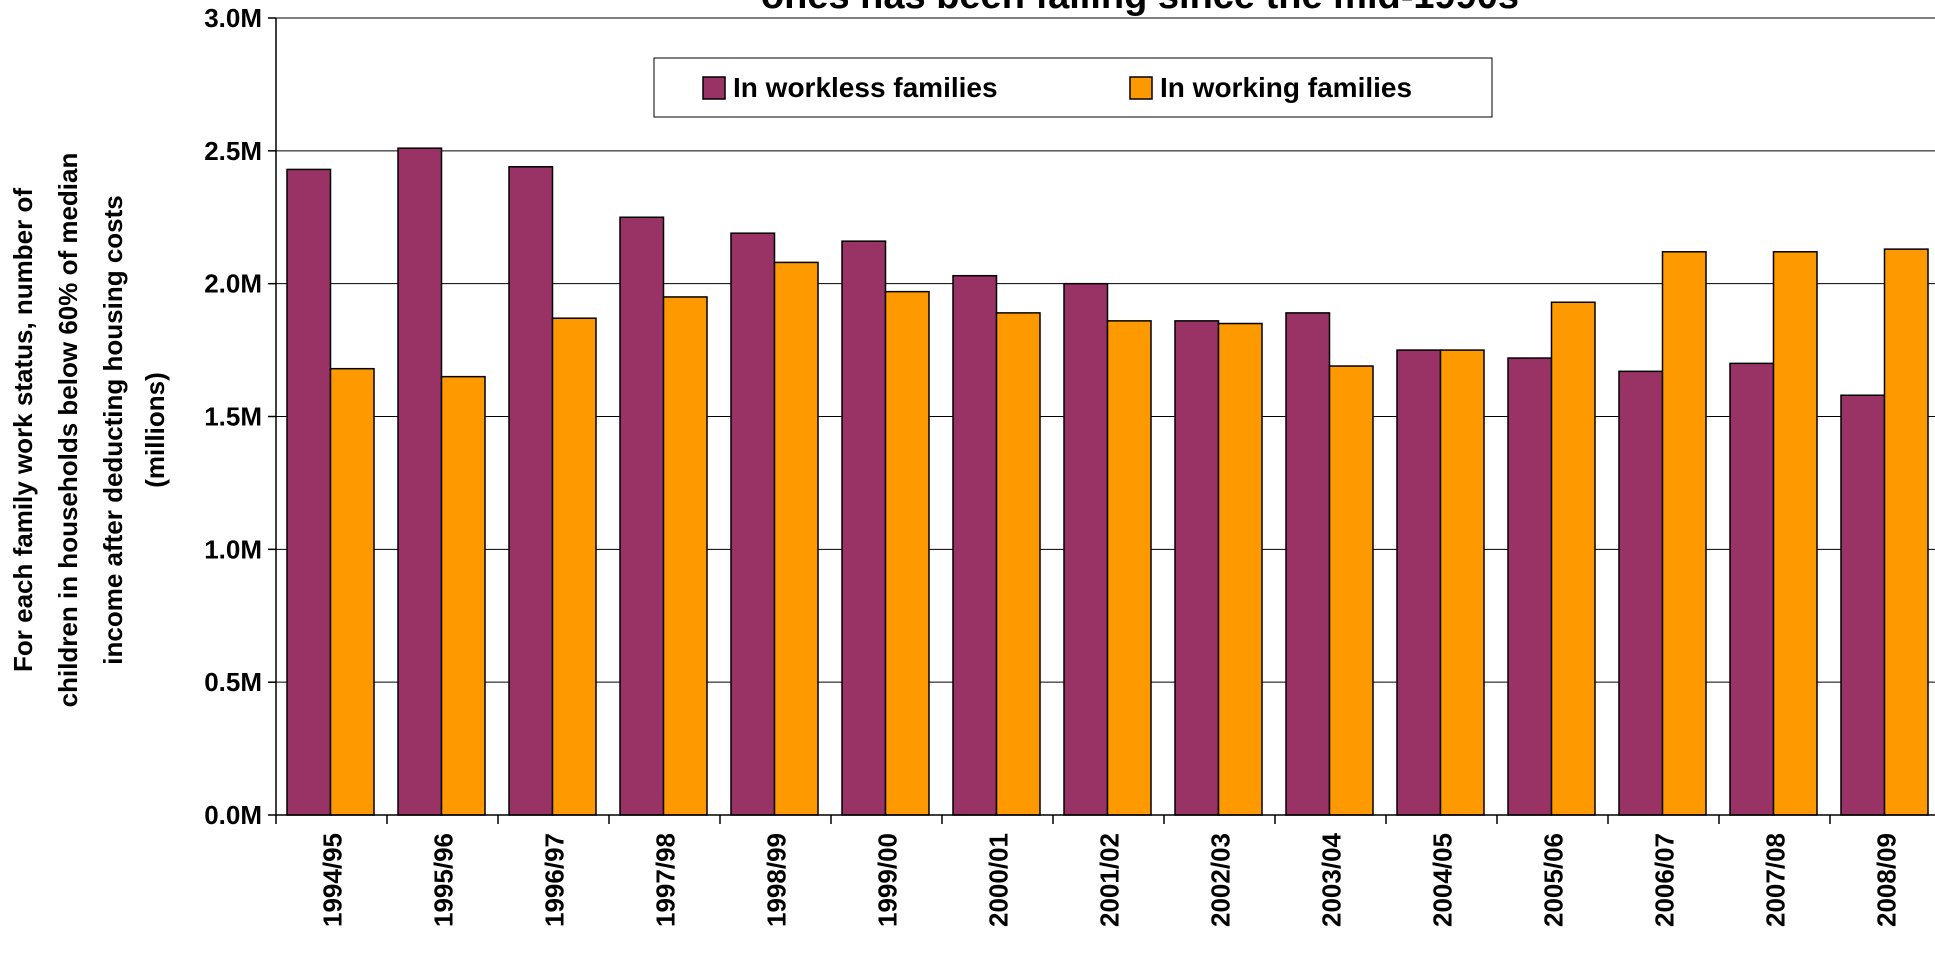 Image resolution: width=1935 pixels, height=958 pixels. Describe the element at coordinates (23, 430) in the screenshot. I see `y-axis-label-line: For each family work status, number of` at that location.